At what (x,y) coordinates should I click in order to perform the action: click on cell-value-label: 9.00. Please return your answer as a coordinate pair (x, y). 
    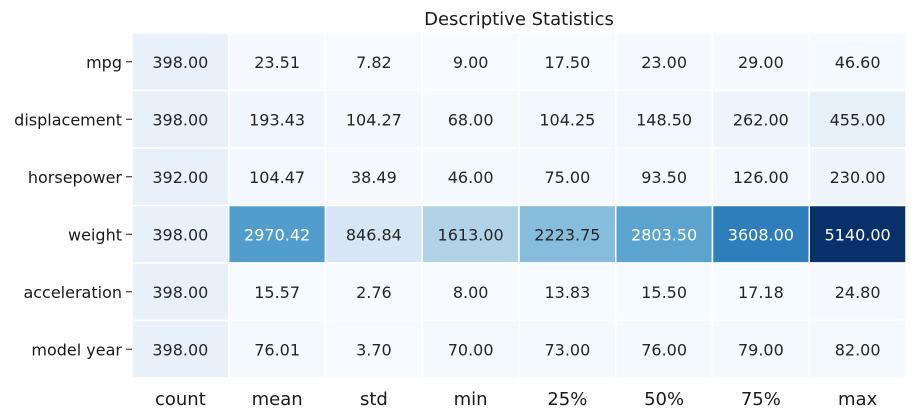
    Looking at the image, I should click on (471, 62).